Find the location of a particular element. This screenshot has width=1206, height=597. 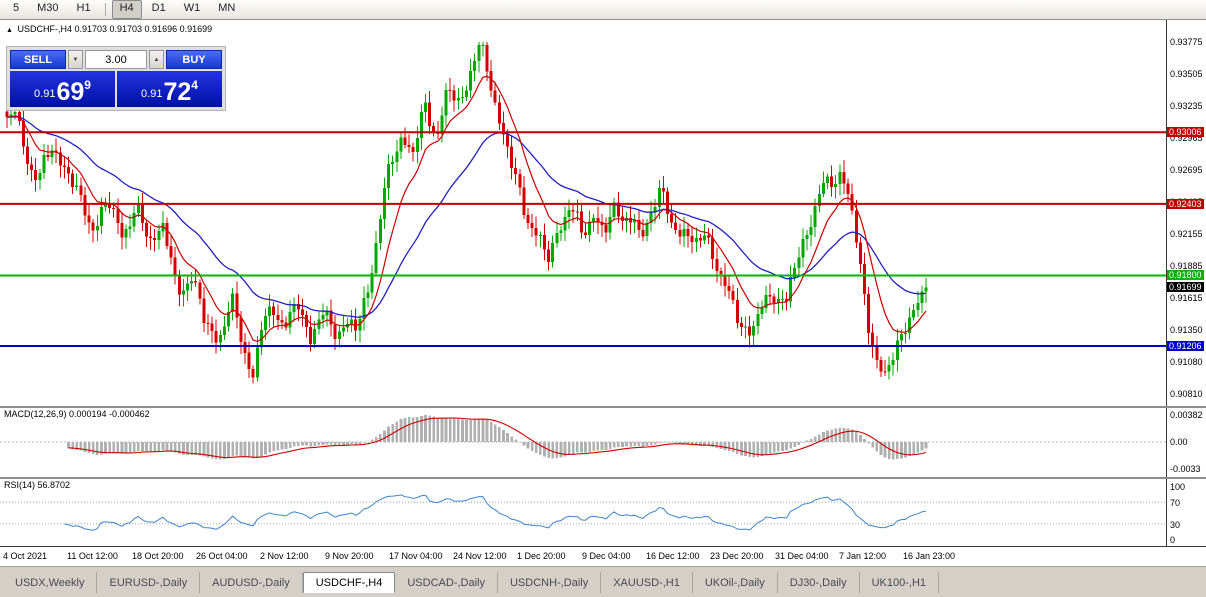

buy-price-pip-digit: 4 is located at coordinates (194, 85).